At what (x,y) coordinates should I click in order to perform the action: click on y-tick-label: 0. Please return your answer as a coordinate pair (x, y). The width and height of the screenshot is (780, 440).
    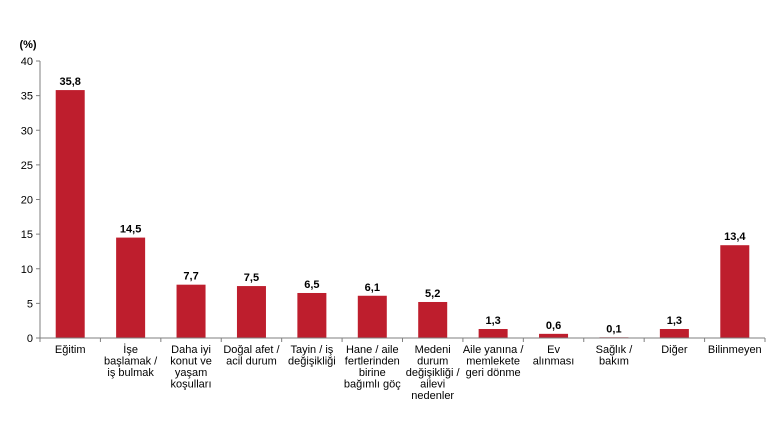
    Looking at the image, I should click on (30, 339).